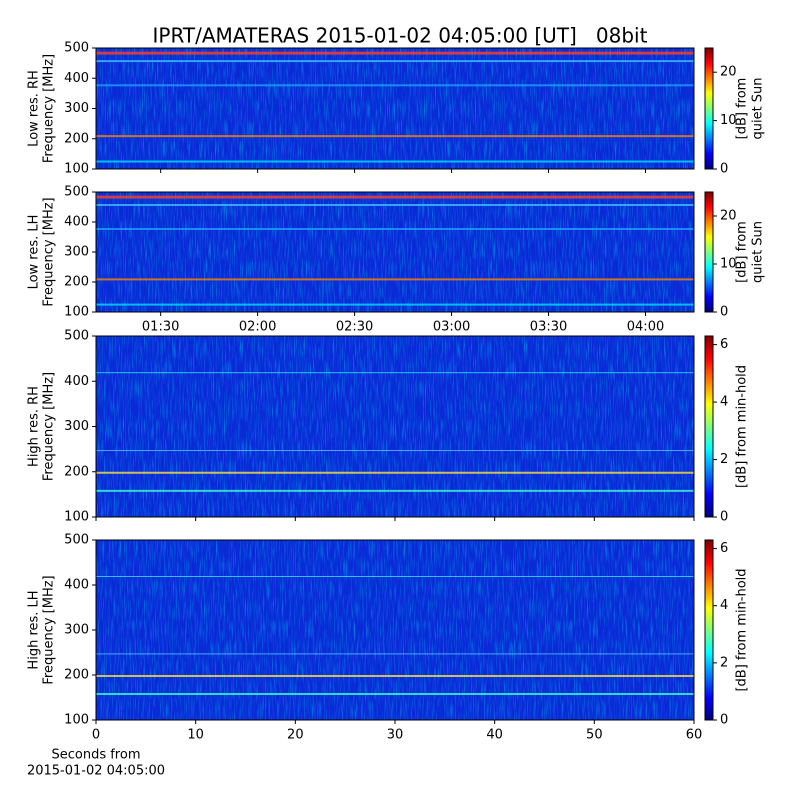  I want to click on x-tick-label: 50, so click(594, 735).